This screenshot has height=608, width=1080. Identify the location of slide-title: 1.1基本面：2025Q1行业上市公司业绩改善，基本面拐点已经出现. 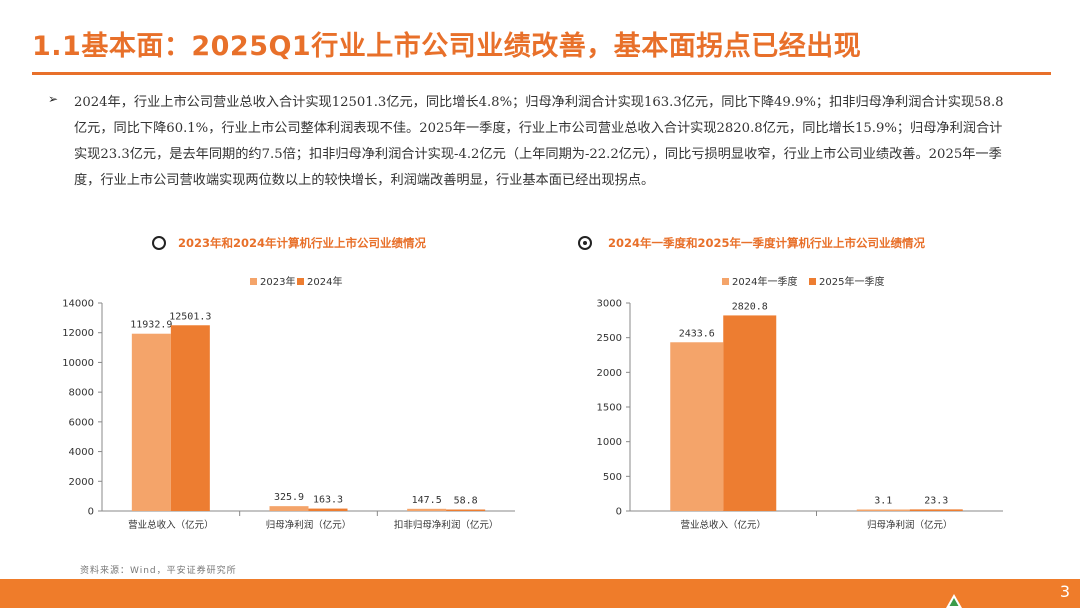
(447, 46).